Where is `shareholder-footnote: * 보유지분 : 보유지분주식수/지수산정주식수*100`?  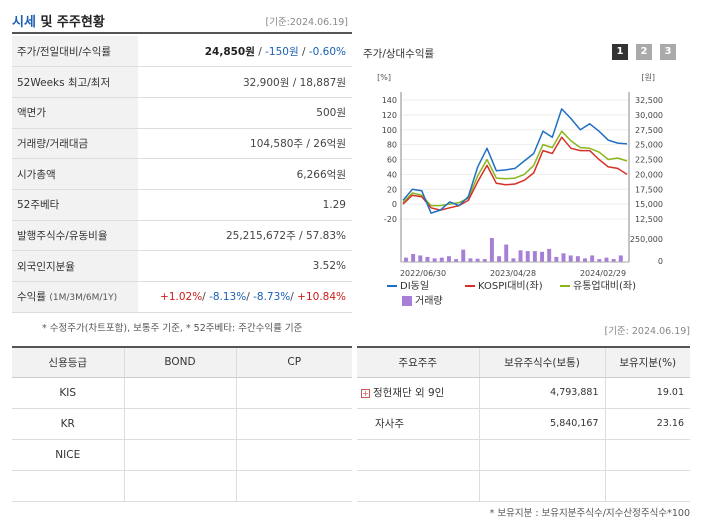 shareholder-footnote: * 보유지분 : 보유지분주식수/지수산정주식수*100 is located at coordinates (589, 513).